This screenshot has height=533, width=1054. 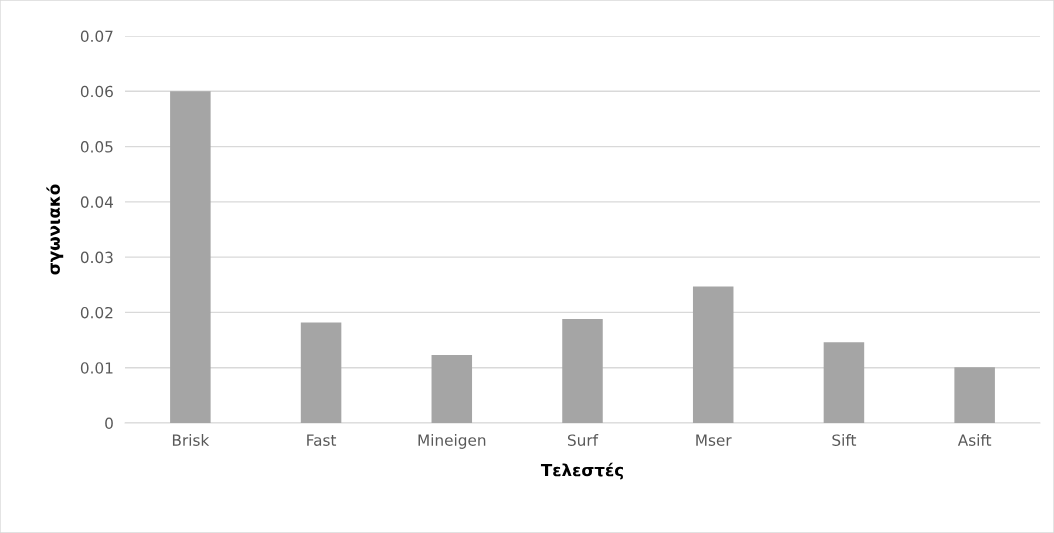 I want to click on x-tick-label: Brisk, so click(x=191, y=440).